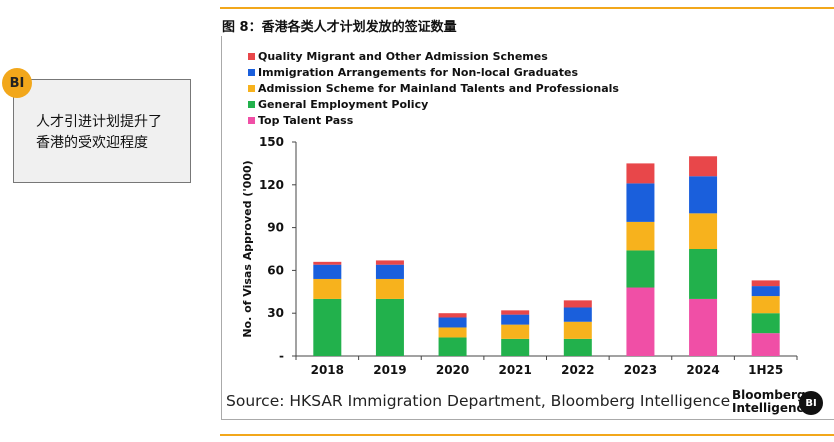  What do you see at coordinates (769, 395) in the screenshot?
I see `bloomberg-logo-line-1: Bloomberg` at bounding box center [769, 395].